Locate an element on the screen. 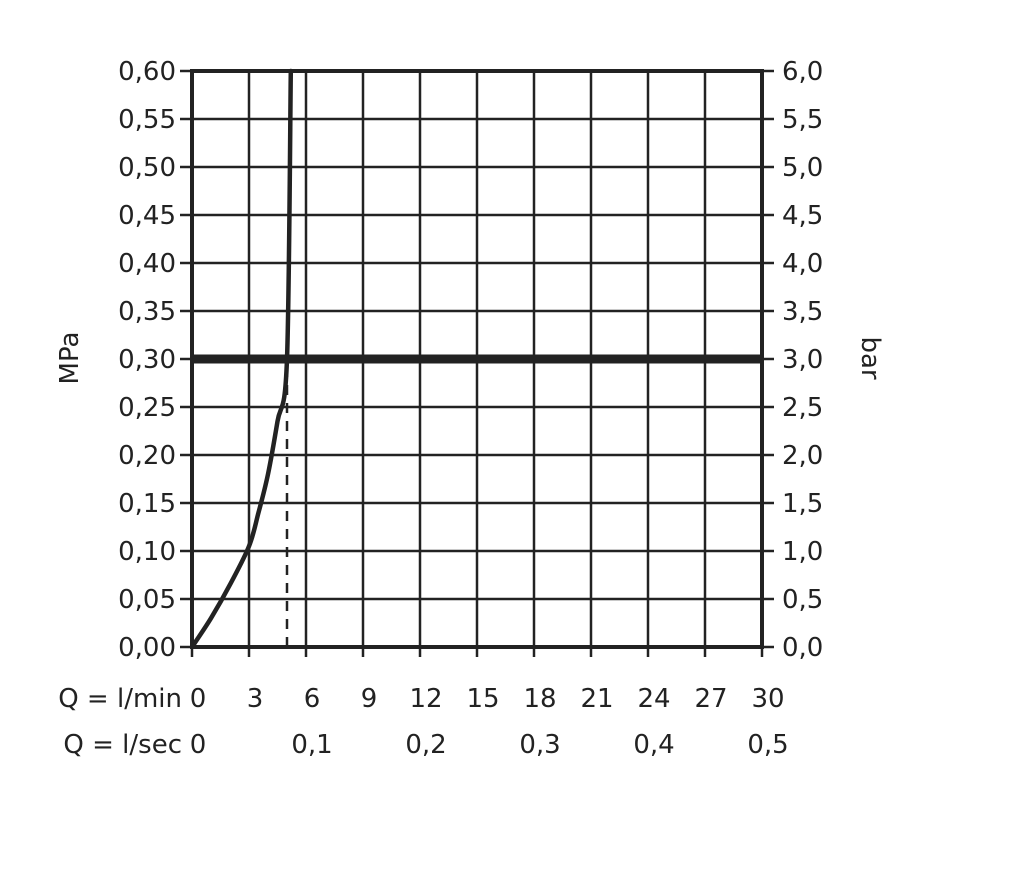 This screenshot has height=892, width=1024. right-axis-title: bar is located at coordinates (870, 357).